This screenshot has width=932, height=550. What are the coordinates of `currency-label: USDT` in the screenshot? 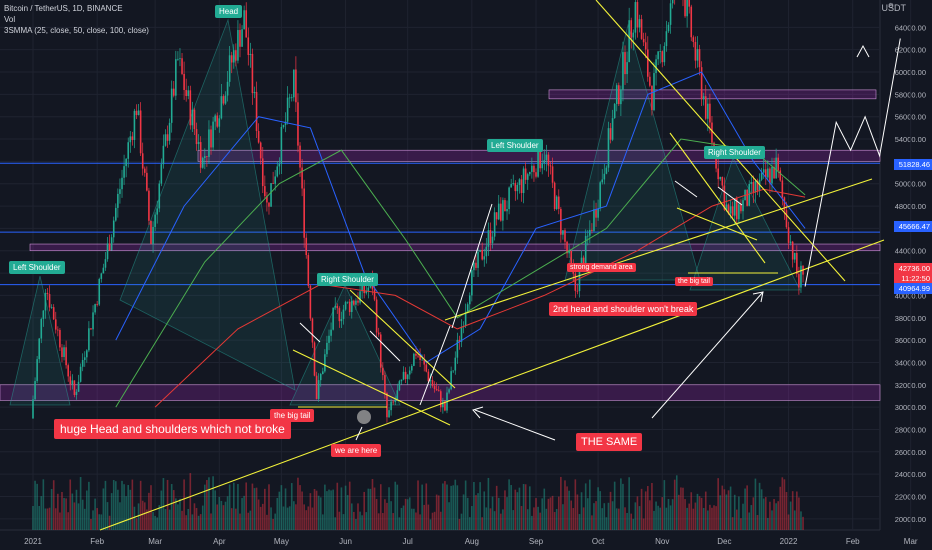 It's located at (894, 8).